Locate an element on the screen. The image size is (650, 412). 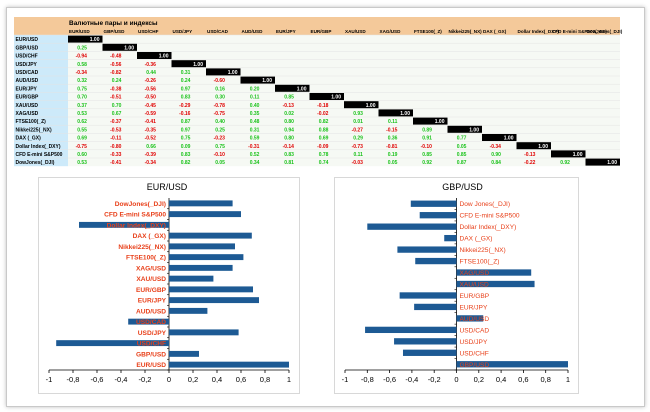
category-label: EUR/GBP is located at coordinates (475, 296).